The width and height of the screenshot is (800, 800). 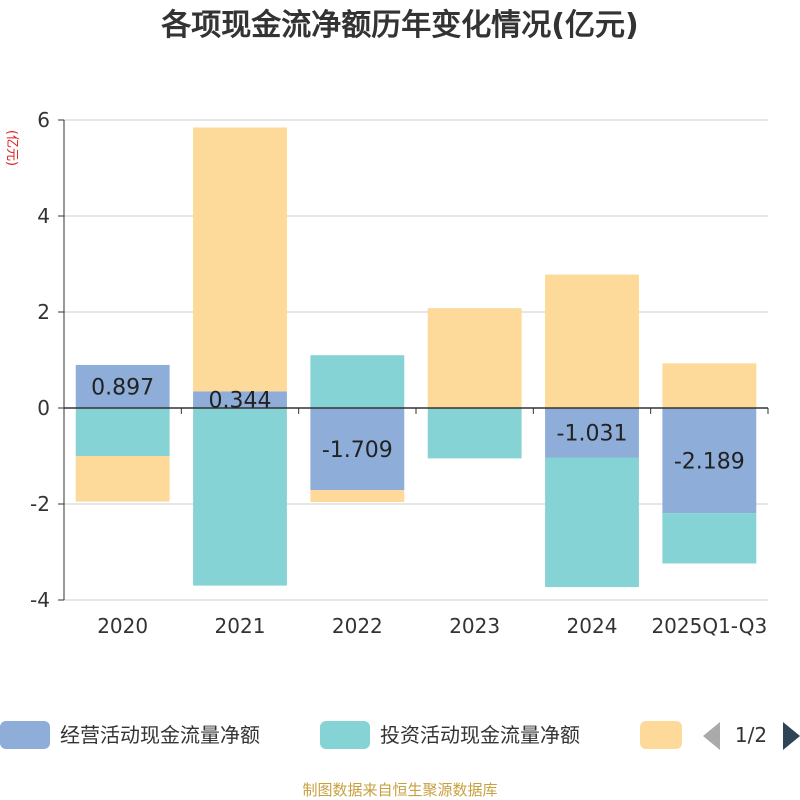 I want to click on chart-title: 各项现金流净额历年变化情况(亿元), so click(x=399, y=25).